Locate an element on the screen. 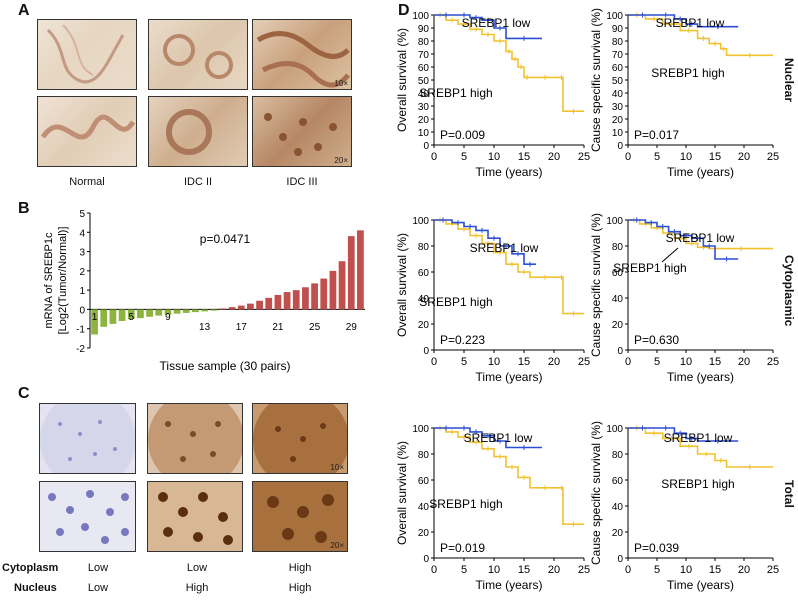  row-label-cytoplasm: Cytoplasm is located at coordinates (30, 568).